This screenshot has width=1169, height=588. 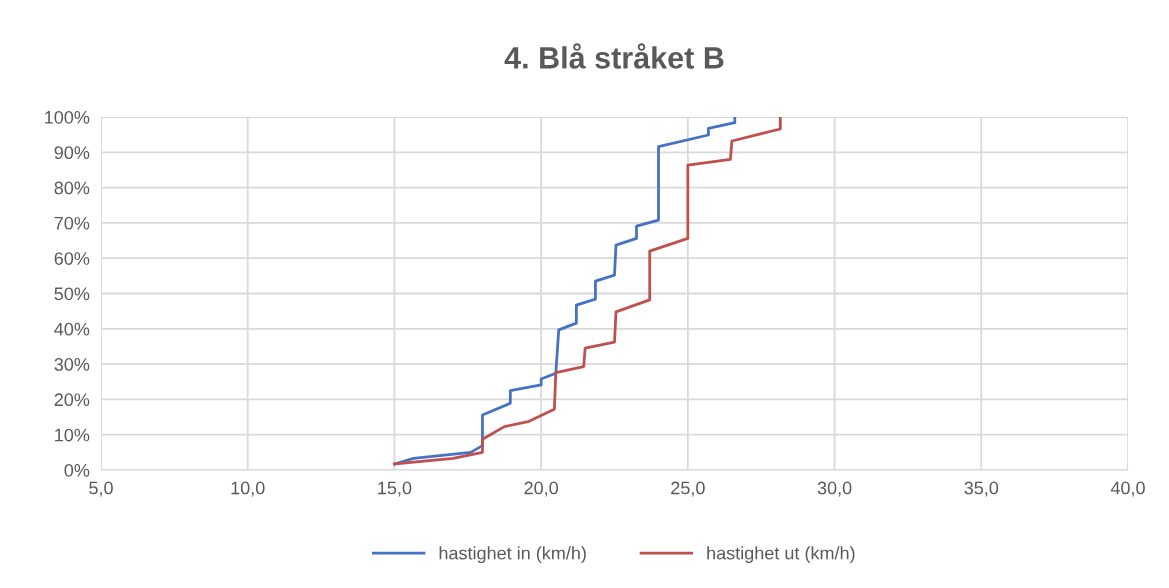 I want to click on y-tick-label: 60%, so click(x=72, y=258).